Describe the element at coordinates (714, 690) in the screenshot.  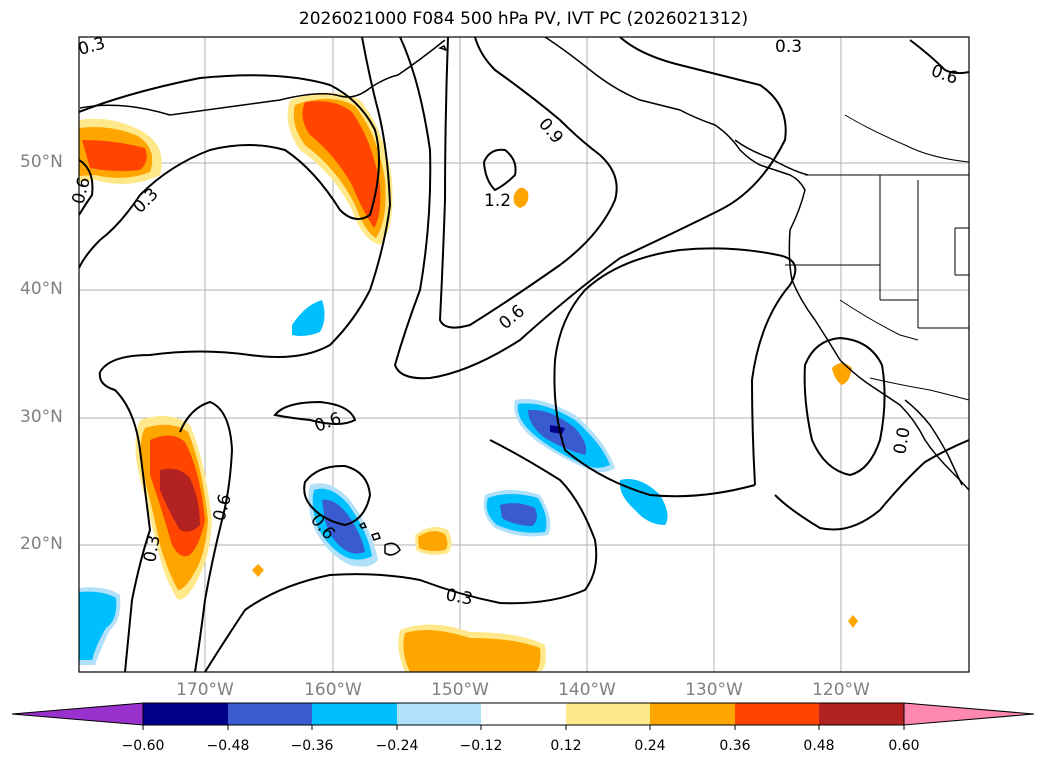
I see `lon-label-130w: 130°W` at that location.